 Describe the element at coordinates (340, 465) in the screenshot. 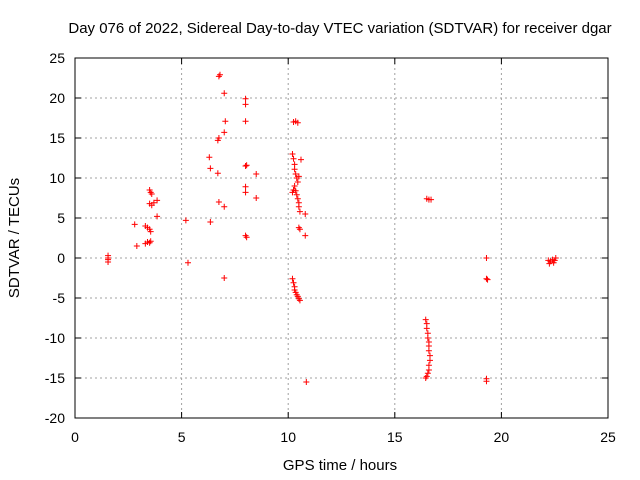

I see `x-axis-label: GPS time / hours` at that location.